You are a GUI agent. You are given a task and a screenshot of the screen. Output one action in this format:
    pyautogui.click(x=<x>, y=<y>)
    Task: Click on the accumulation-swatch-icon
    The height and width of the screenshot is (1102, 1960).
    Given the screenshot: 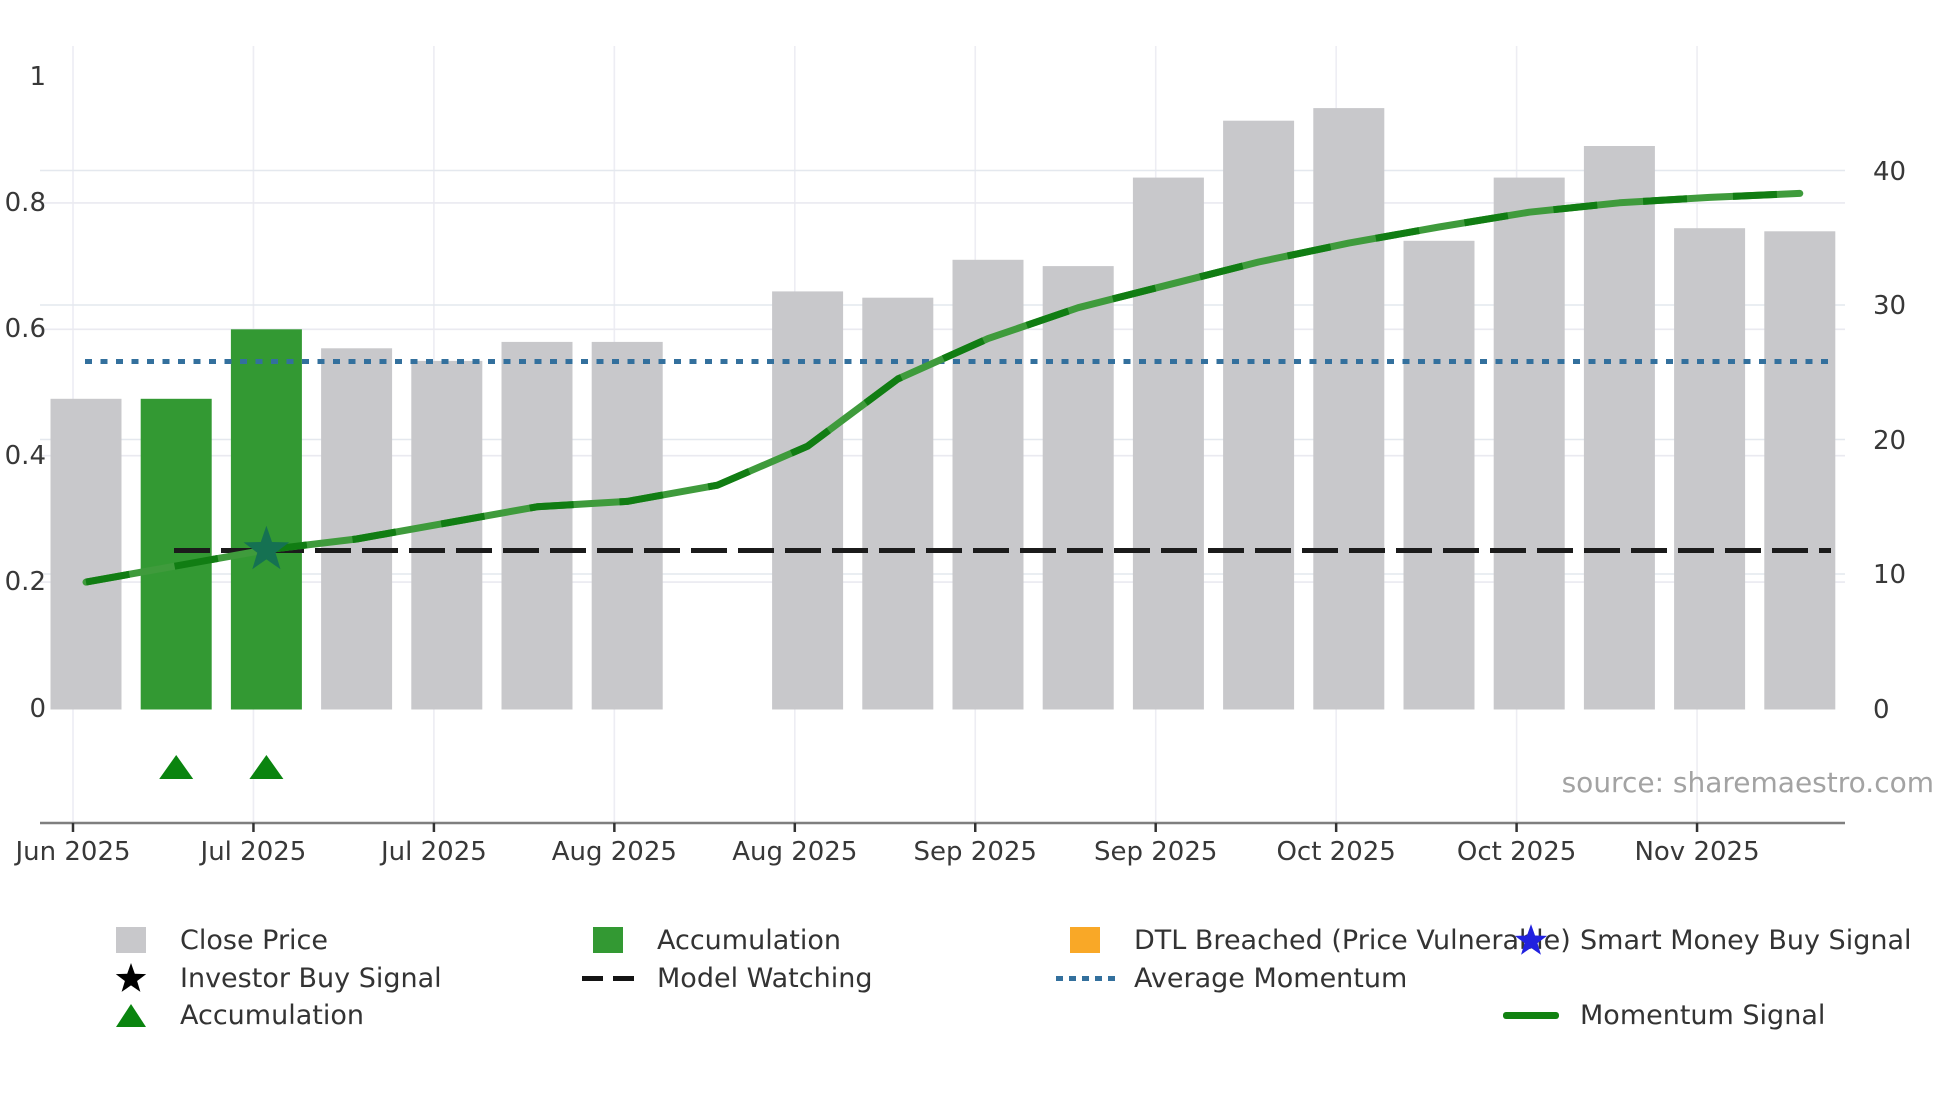 What is the action you would take?
    pyautogui.click(x=608, y=940)
    